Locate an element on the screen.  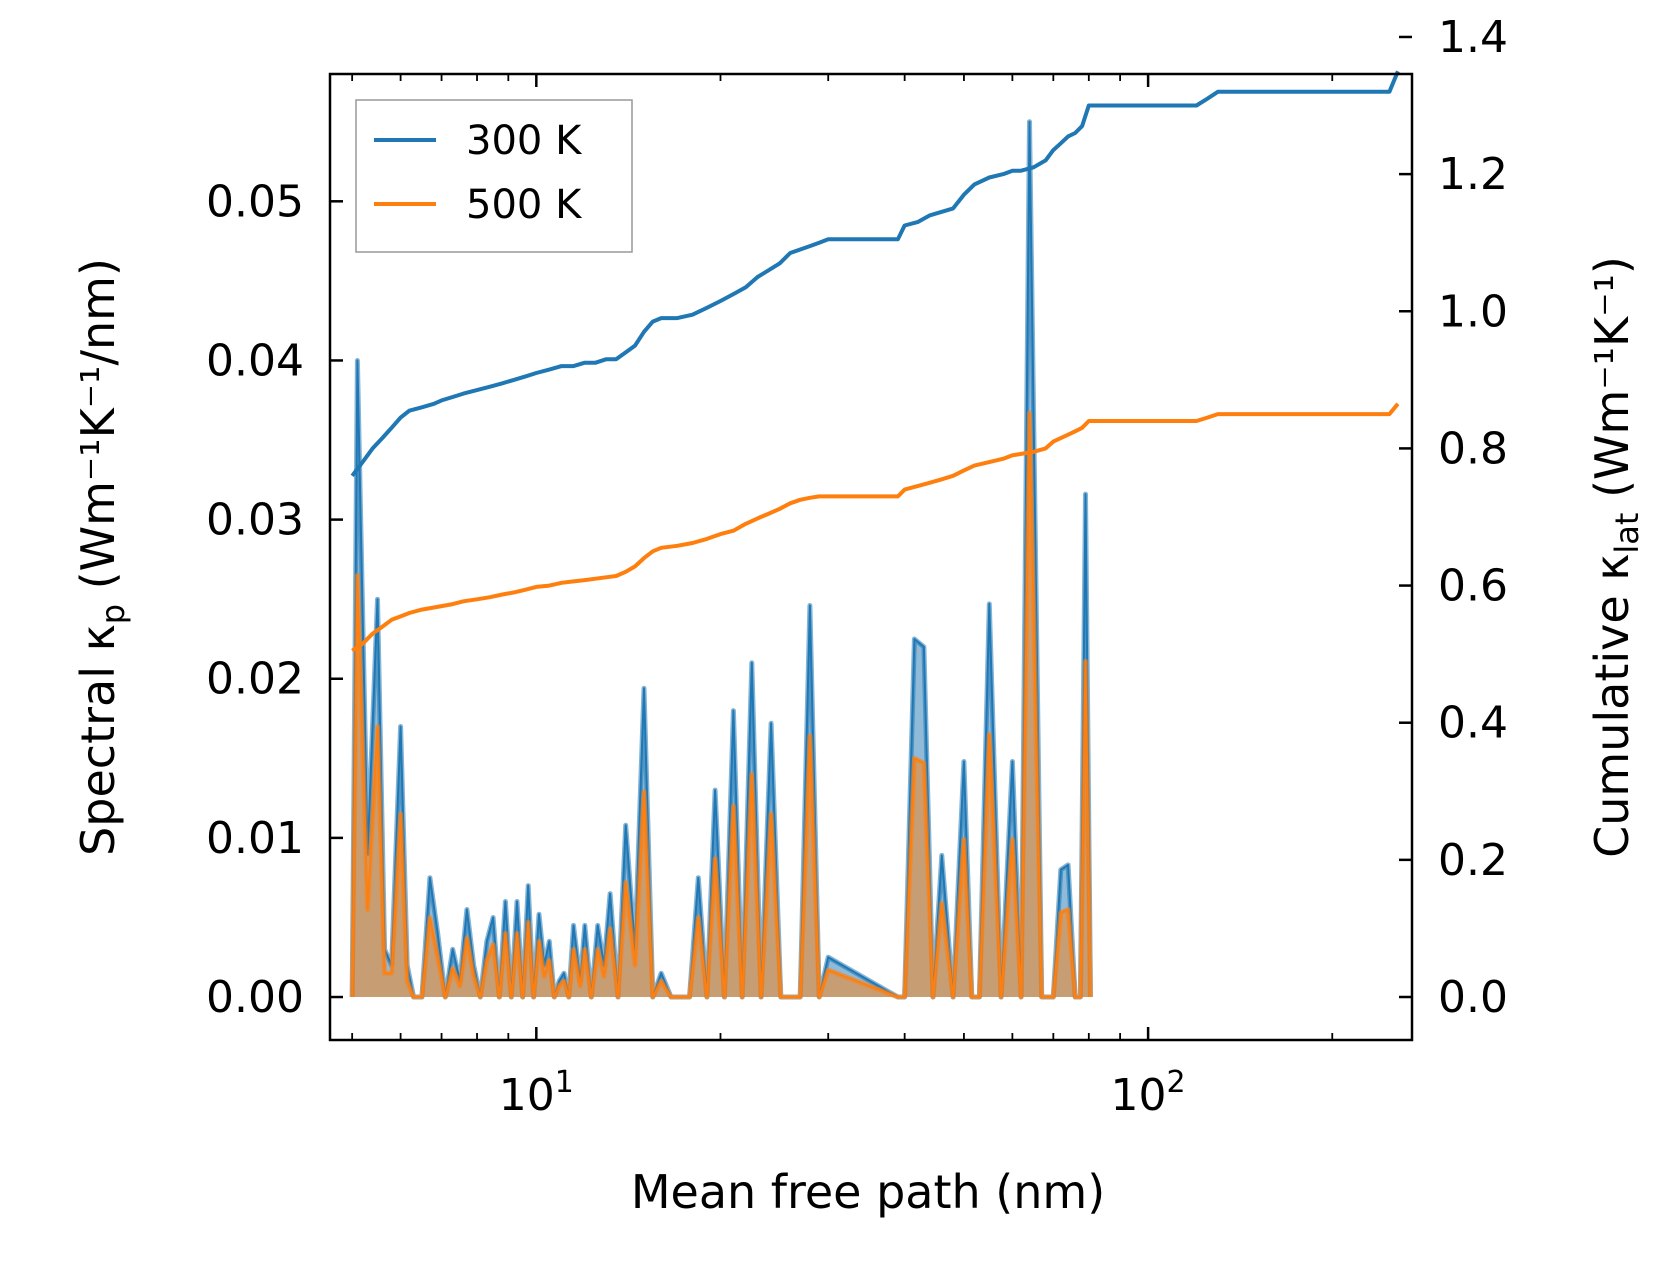
y-axis-title-left: Spectral κp (Wm⁻¹K⁻¹/nm) is located at coordinates (101, 557).